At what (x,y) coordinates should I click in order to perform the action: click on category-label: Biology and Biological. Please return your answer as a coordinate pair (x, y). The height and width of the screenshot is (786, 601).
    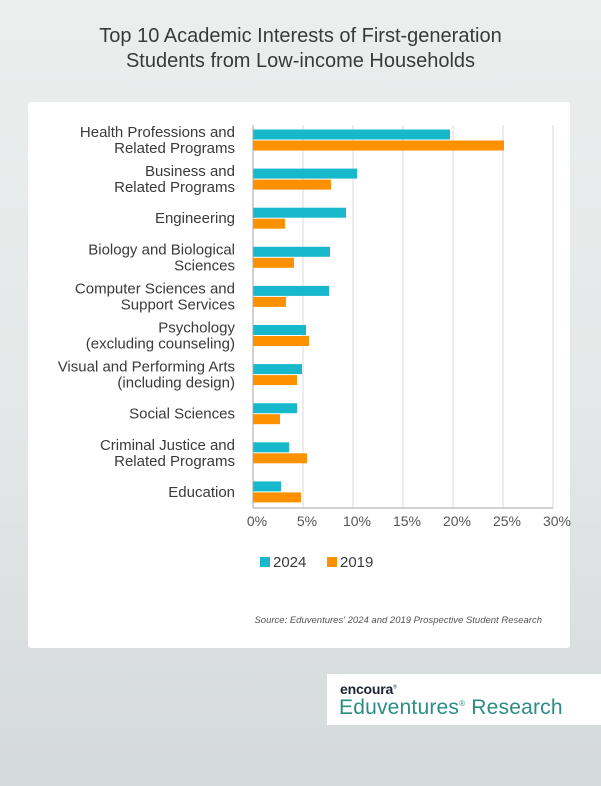
    Looking at the image, I should click on (161, 249).